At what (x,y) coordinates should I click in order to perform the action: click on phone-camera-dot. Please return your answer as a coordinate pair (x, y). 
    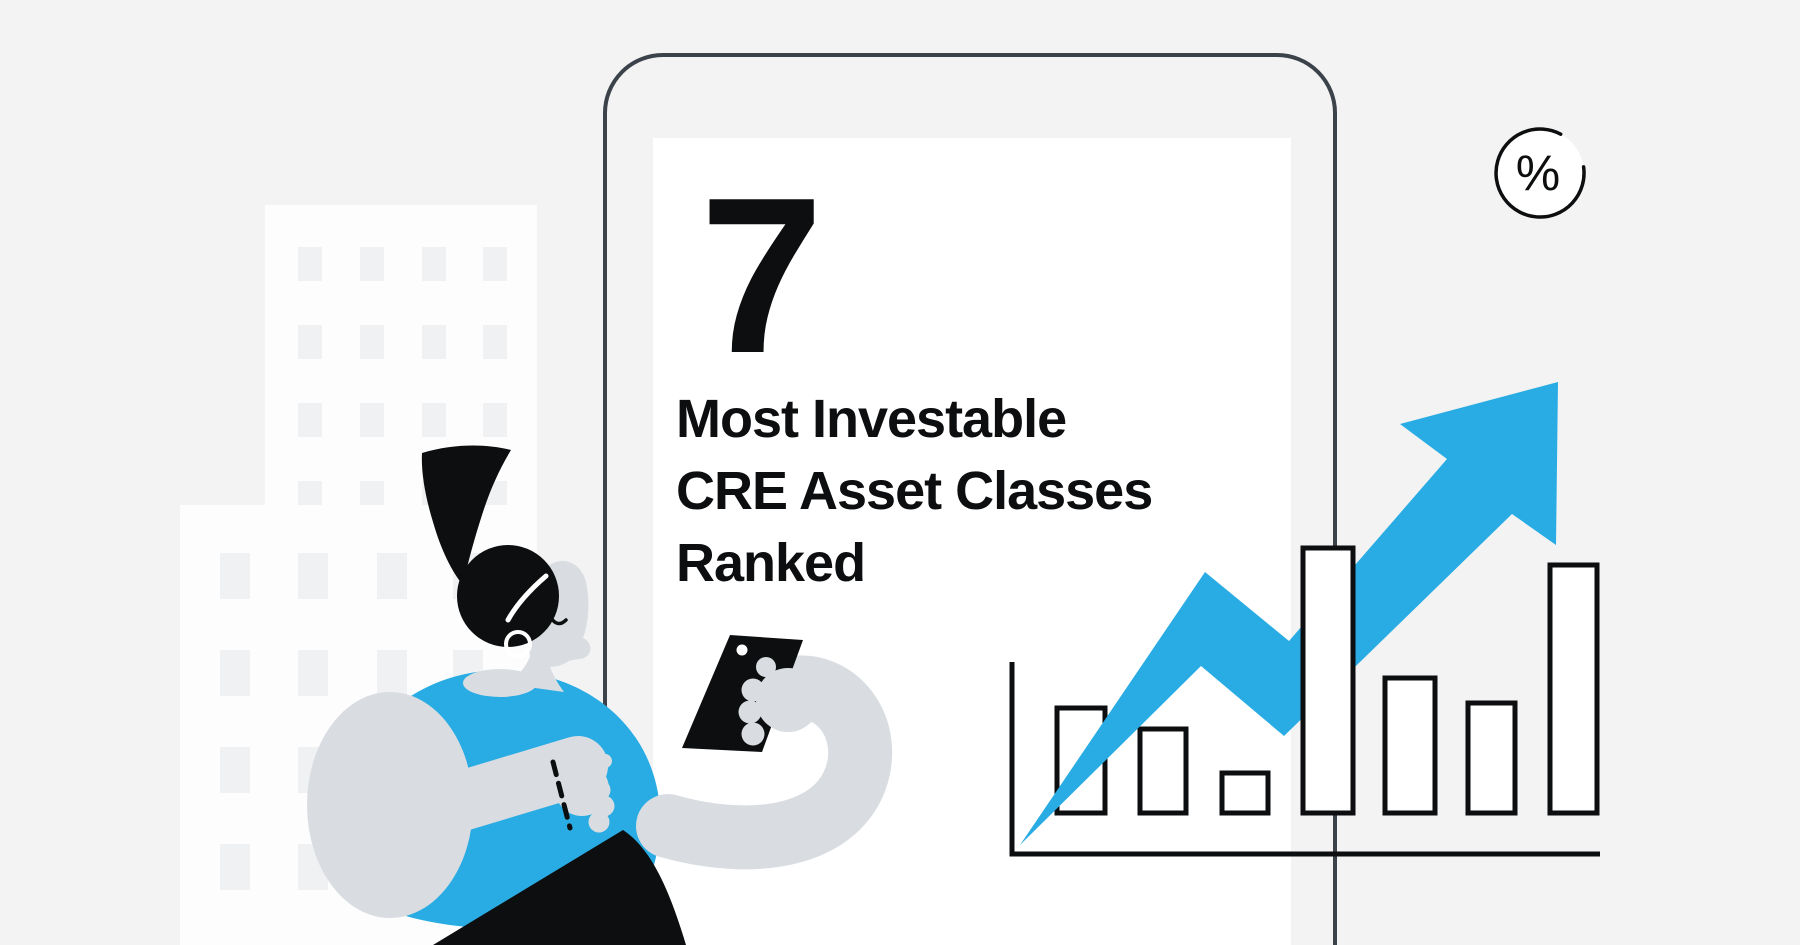
    Looking at the image, I should click on (742, 650).